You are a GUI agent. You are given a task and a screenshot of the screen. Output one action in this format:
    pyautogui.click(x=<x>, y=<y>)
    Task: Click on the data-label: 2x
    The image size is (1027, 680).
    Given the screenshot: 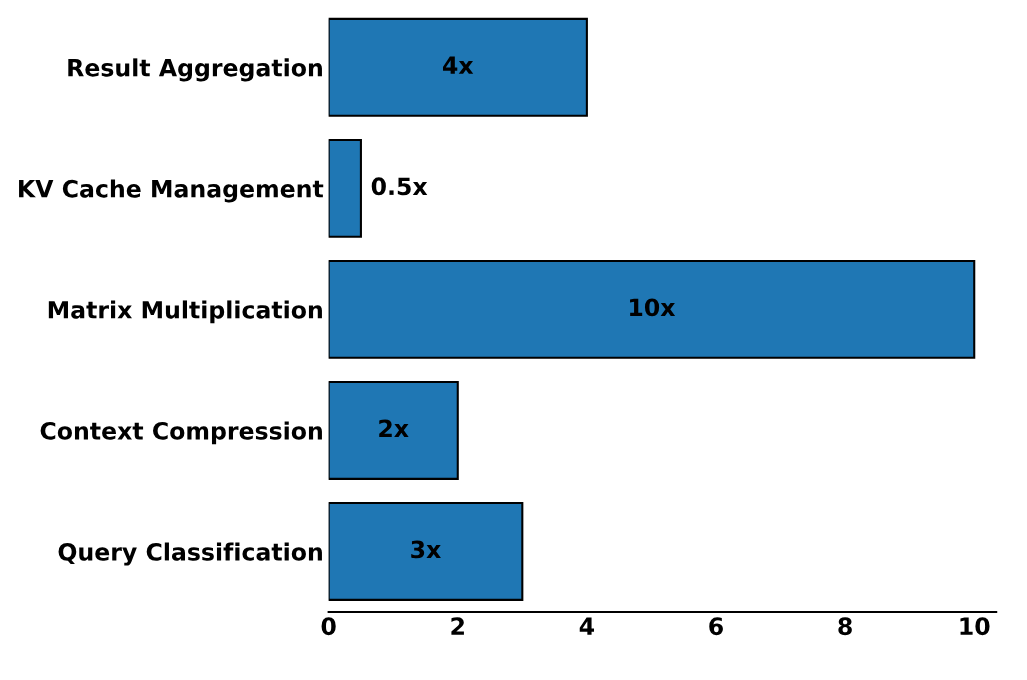 What is the action you would take?
    pyautogui.click(x=394, y=428)
    